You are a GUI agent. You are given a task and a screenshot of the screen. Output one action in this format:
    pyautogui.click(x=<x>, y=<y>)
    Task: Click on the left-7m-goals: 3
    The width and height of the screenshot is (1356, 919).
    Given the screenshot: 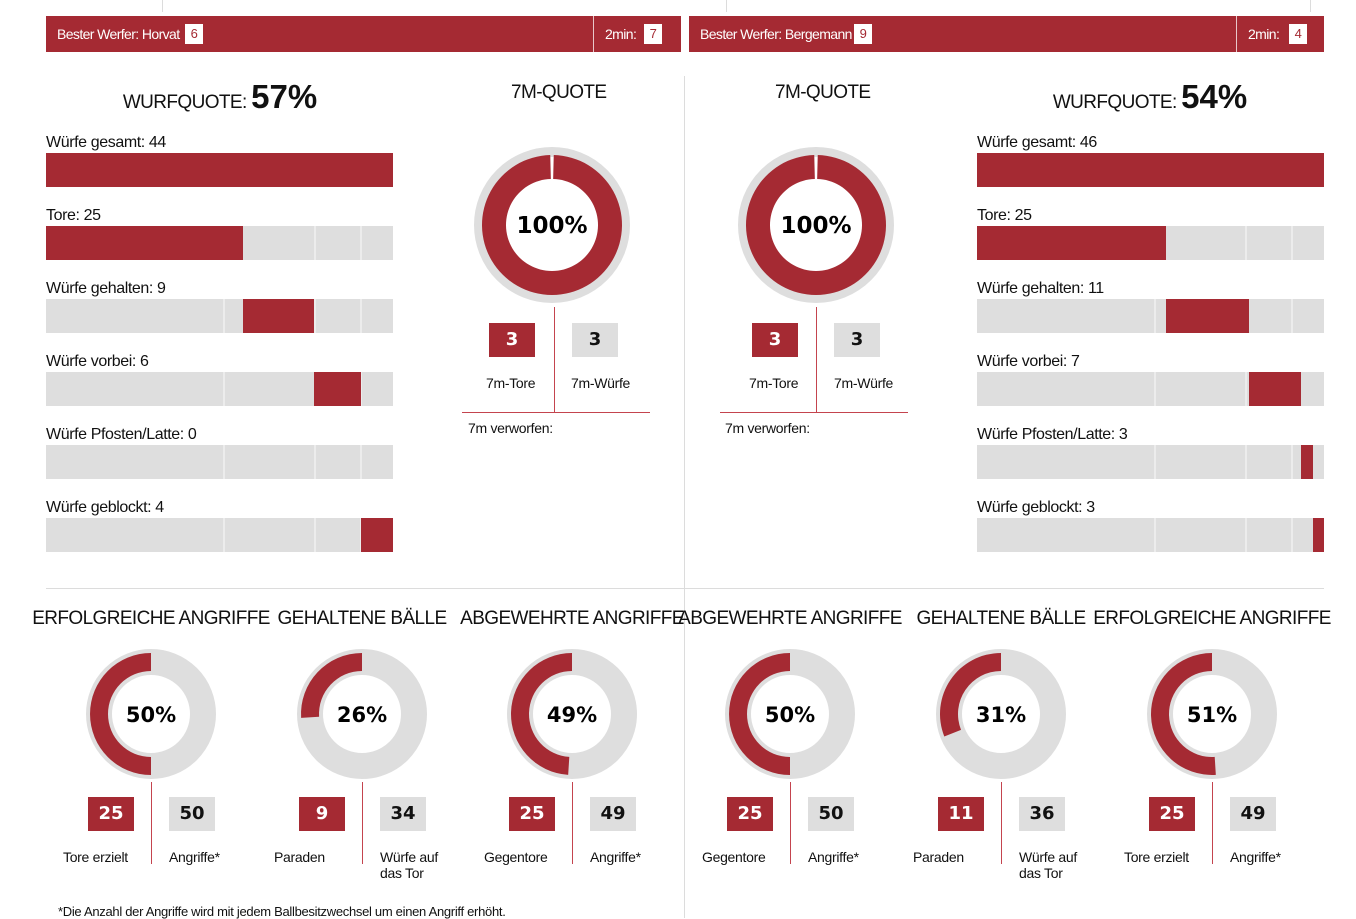 What is the action you would take?
    pyautogui.click(x=512, y=340)
    